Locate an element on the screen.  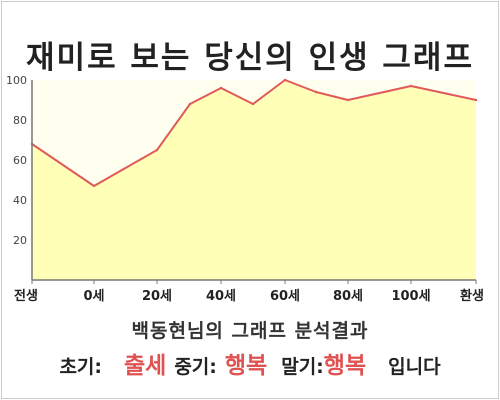
late-value: 행복 is located at coordinates (345, 366).